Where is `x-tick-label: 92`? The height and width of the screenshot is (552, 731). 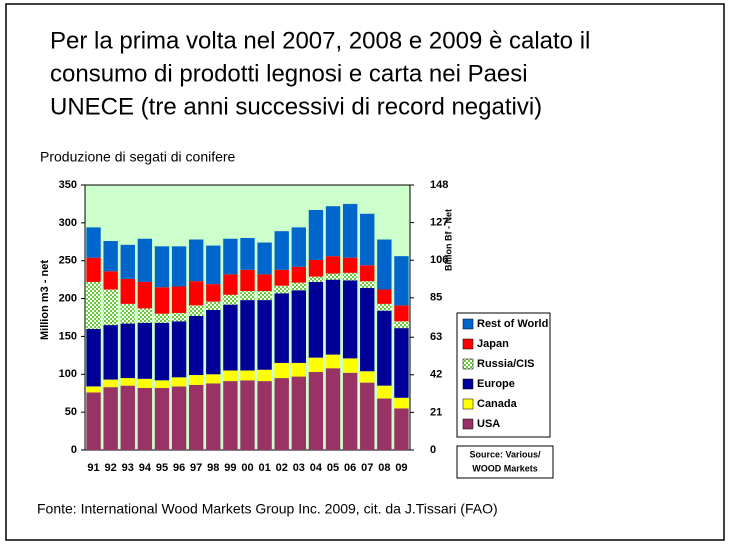 x-tick-label: 92 is located at coordinates (111, 468).